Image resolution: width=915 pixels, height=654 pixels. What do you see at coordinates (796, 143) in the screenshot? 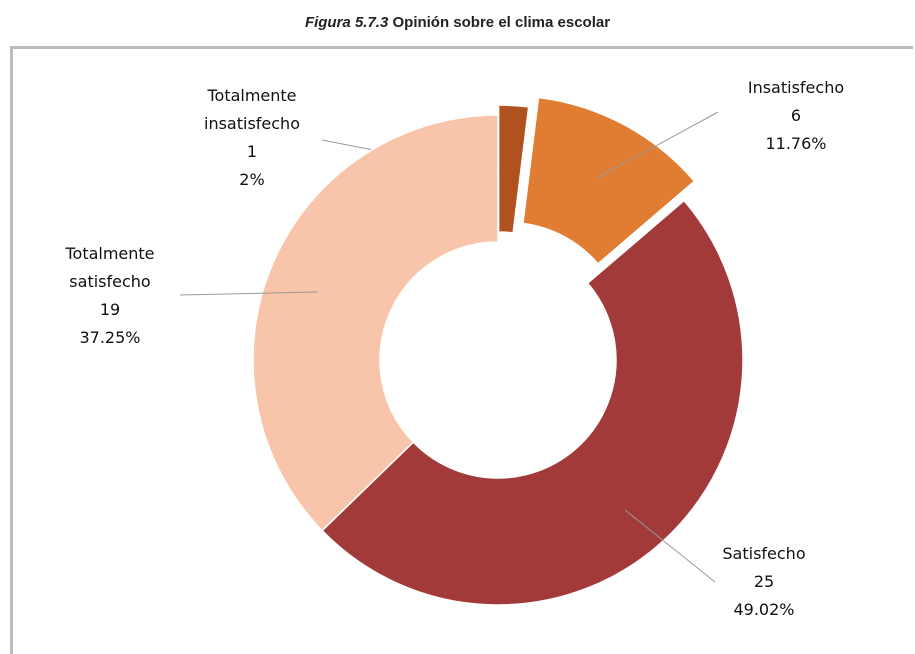
I see `label-percent: 11.76%` at bounding box center [796, 143].